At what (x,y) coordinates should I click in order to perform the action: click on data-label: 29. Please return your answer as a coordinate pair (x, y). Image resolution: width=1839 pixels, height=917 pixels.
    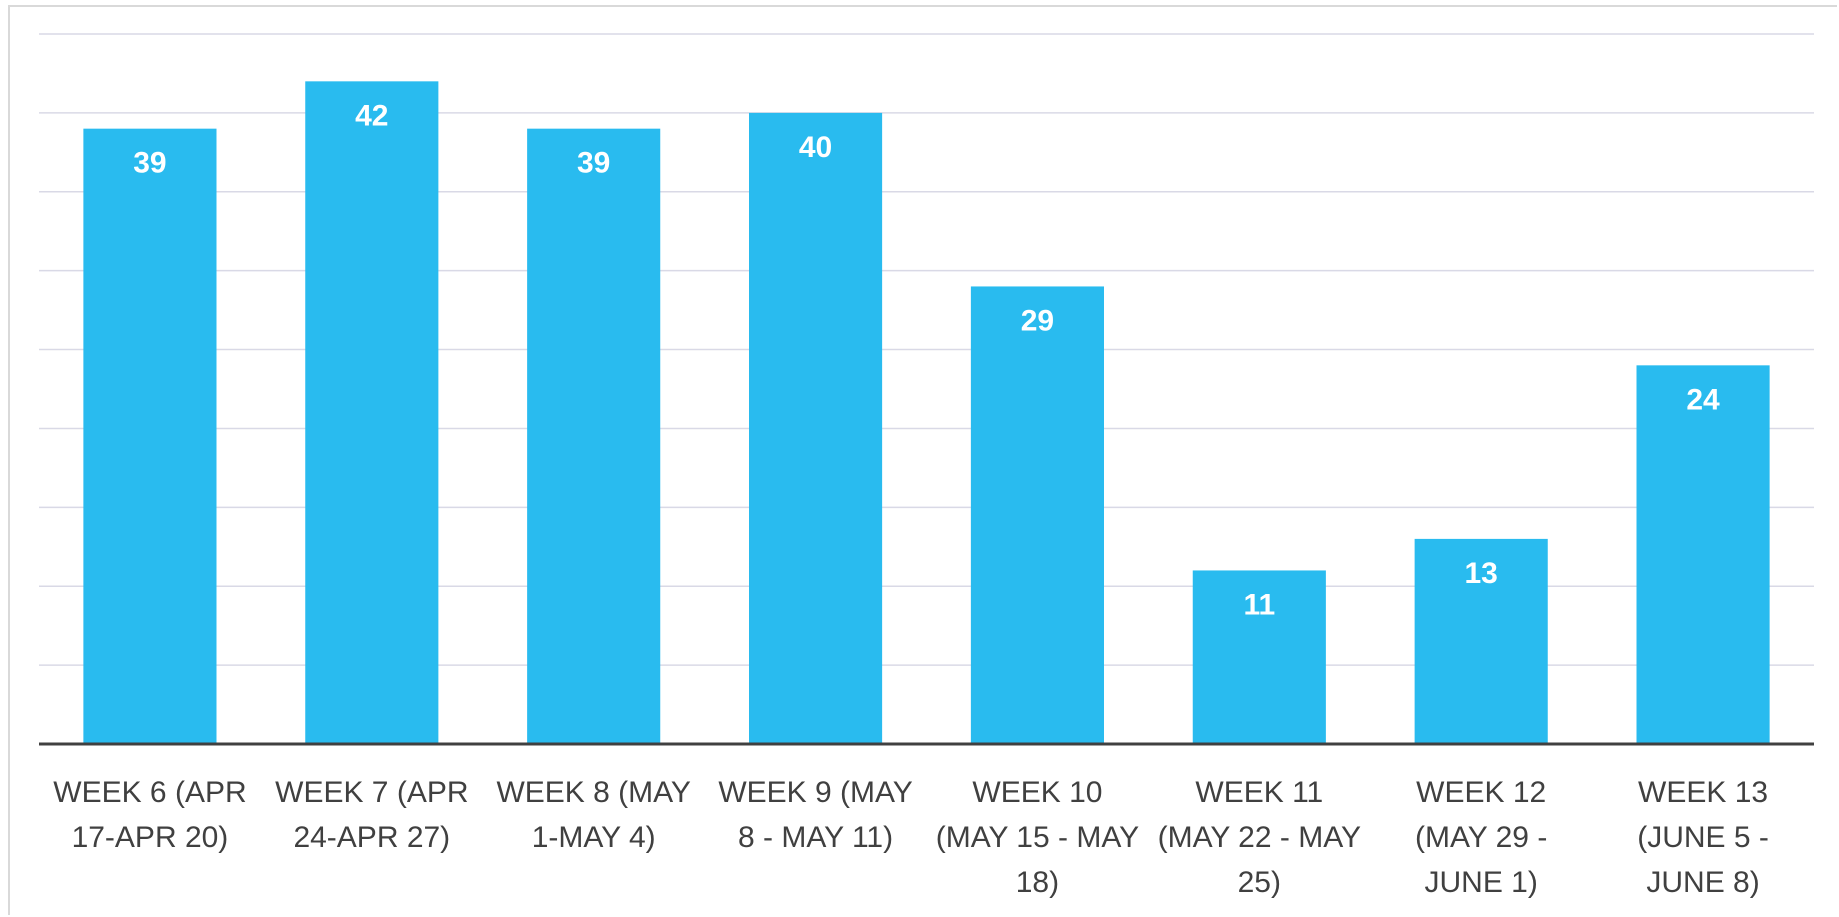
    Looking at the image, I should click on (1037, 320).